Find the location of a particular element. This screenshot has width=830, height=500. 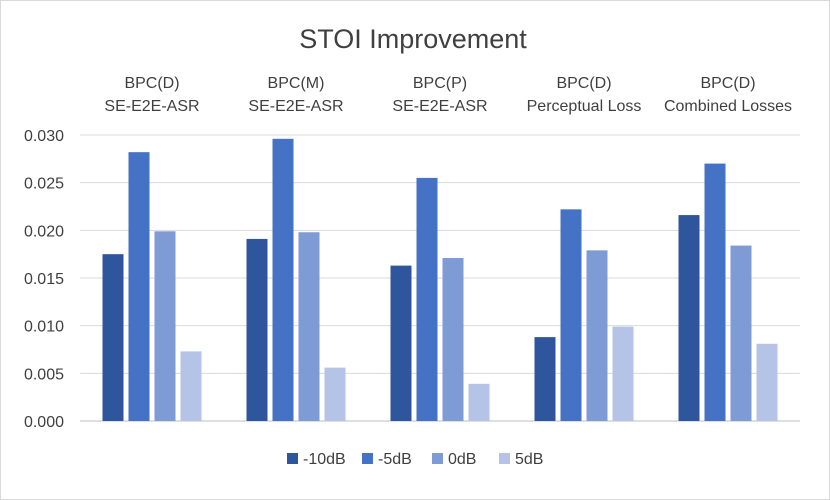

y-tick-label: 0.000 is located at coordinates (44, 422).